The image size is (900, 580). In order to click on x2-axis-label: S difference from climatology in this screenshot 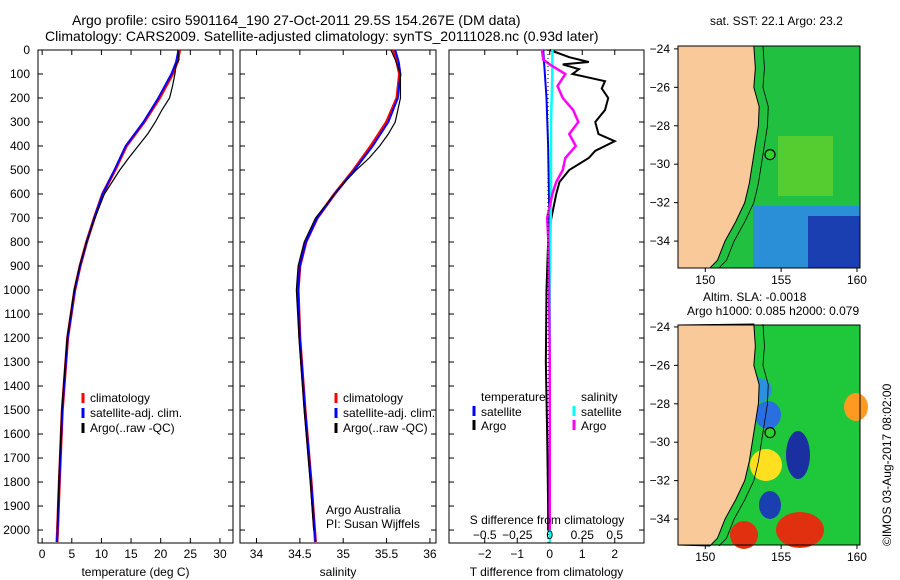, I will do `click(547, 520)`.